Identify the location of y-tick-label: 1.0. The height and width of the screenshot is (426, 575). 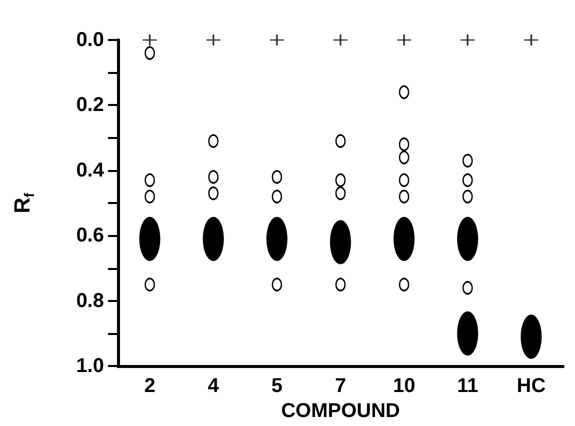
(90, 366).